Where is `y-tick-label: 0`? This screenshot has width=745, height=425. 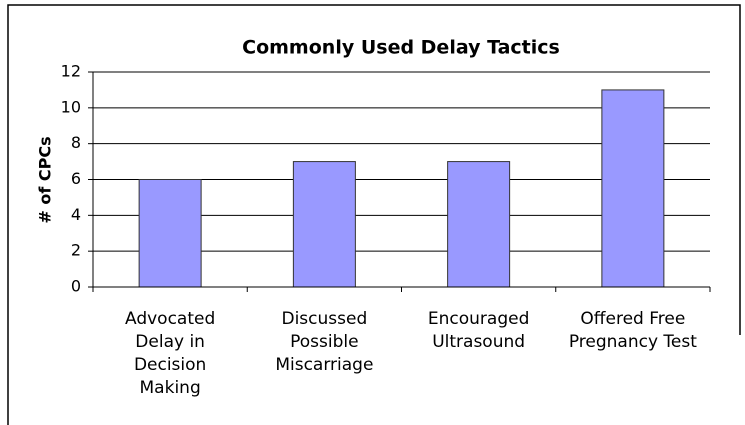
y-tick-label: 0 is located at coordinates (76, 286).